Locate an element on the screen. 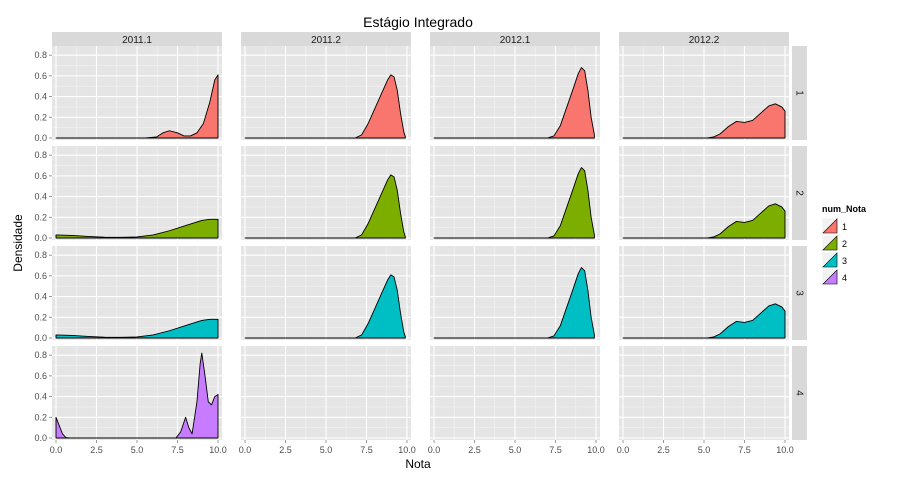 The height and width of the screenshot is (485, 900). facet-strip-row-label: 4 is located at coordinates (799, 393).